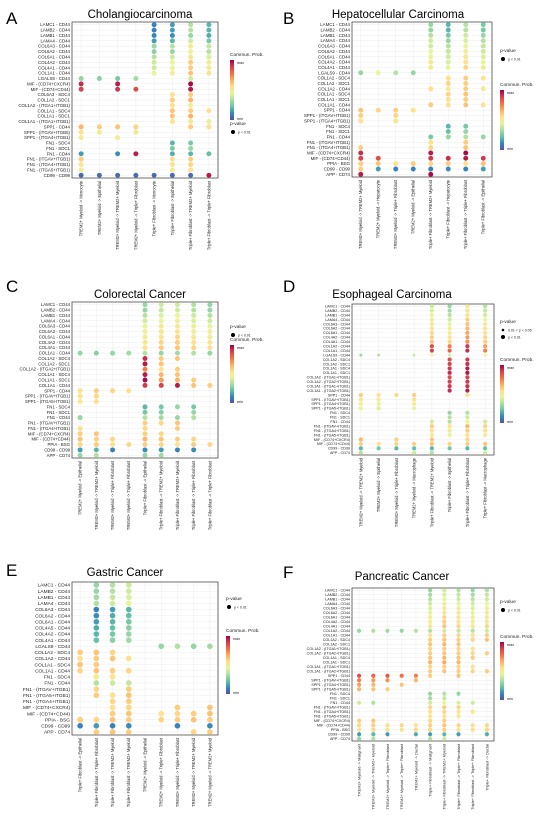 The width and height of the screenshot is (550, 825). What do you see at coordinates (11, 570) in the screenshot?
I see `panel-letter: E` at bounding box center [11, 570].